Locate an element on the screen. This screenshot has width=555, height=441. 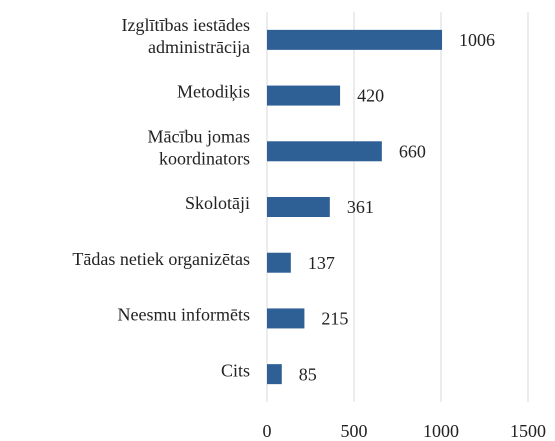
value-label: 137 is located at coordinates (321, 263).